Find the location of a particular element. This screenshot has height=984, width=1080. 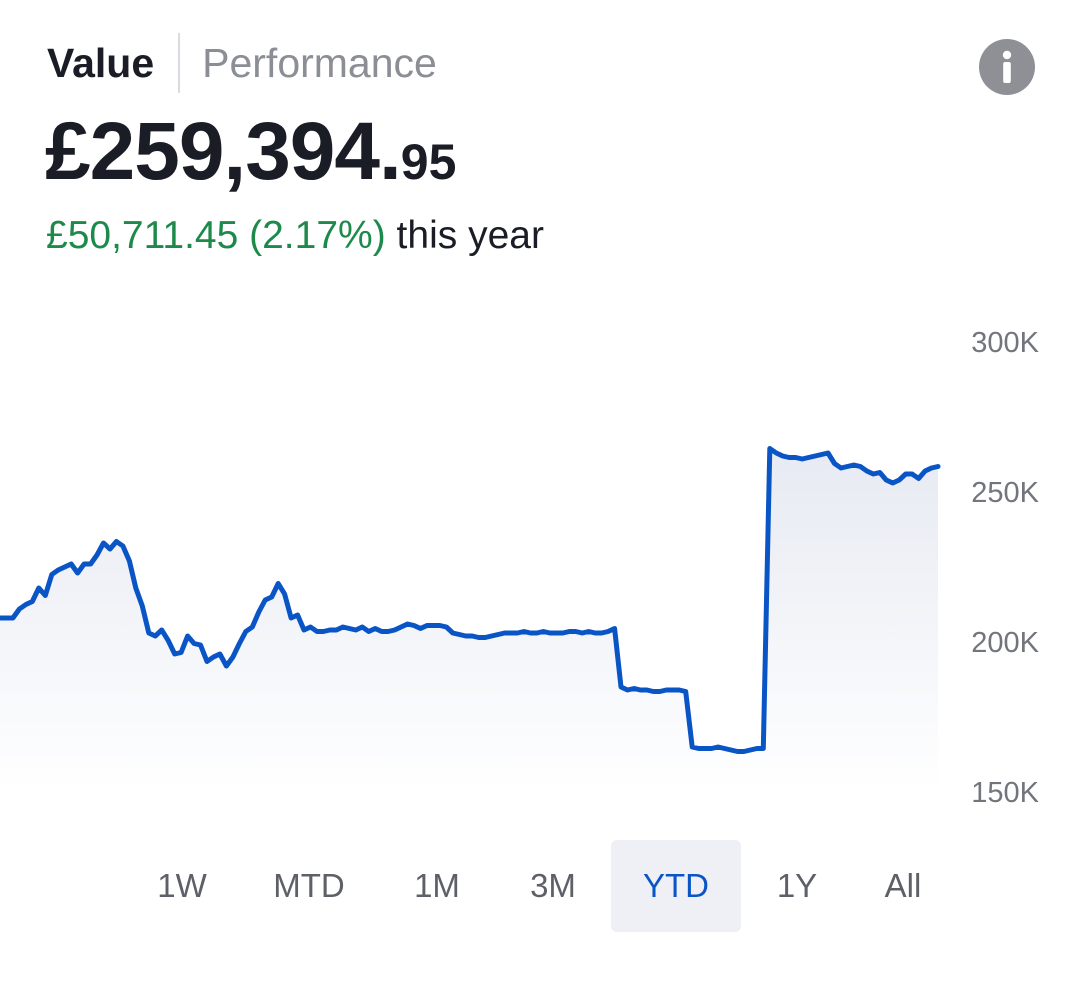

time-range-selector: 1W MTD 1M 3M YTD 1Y All is located at coordinates (540, 886).